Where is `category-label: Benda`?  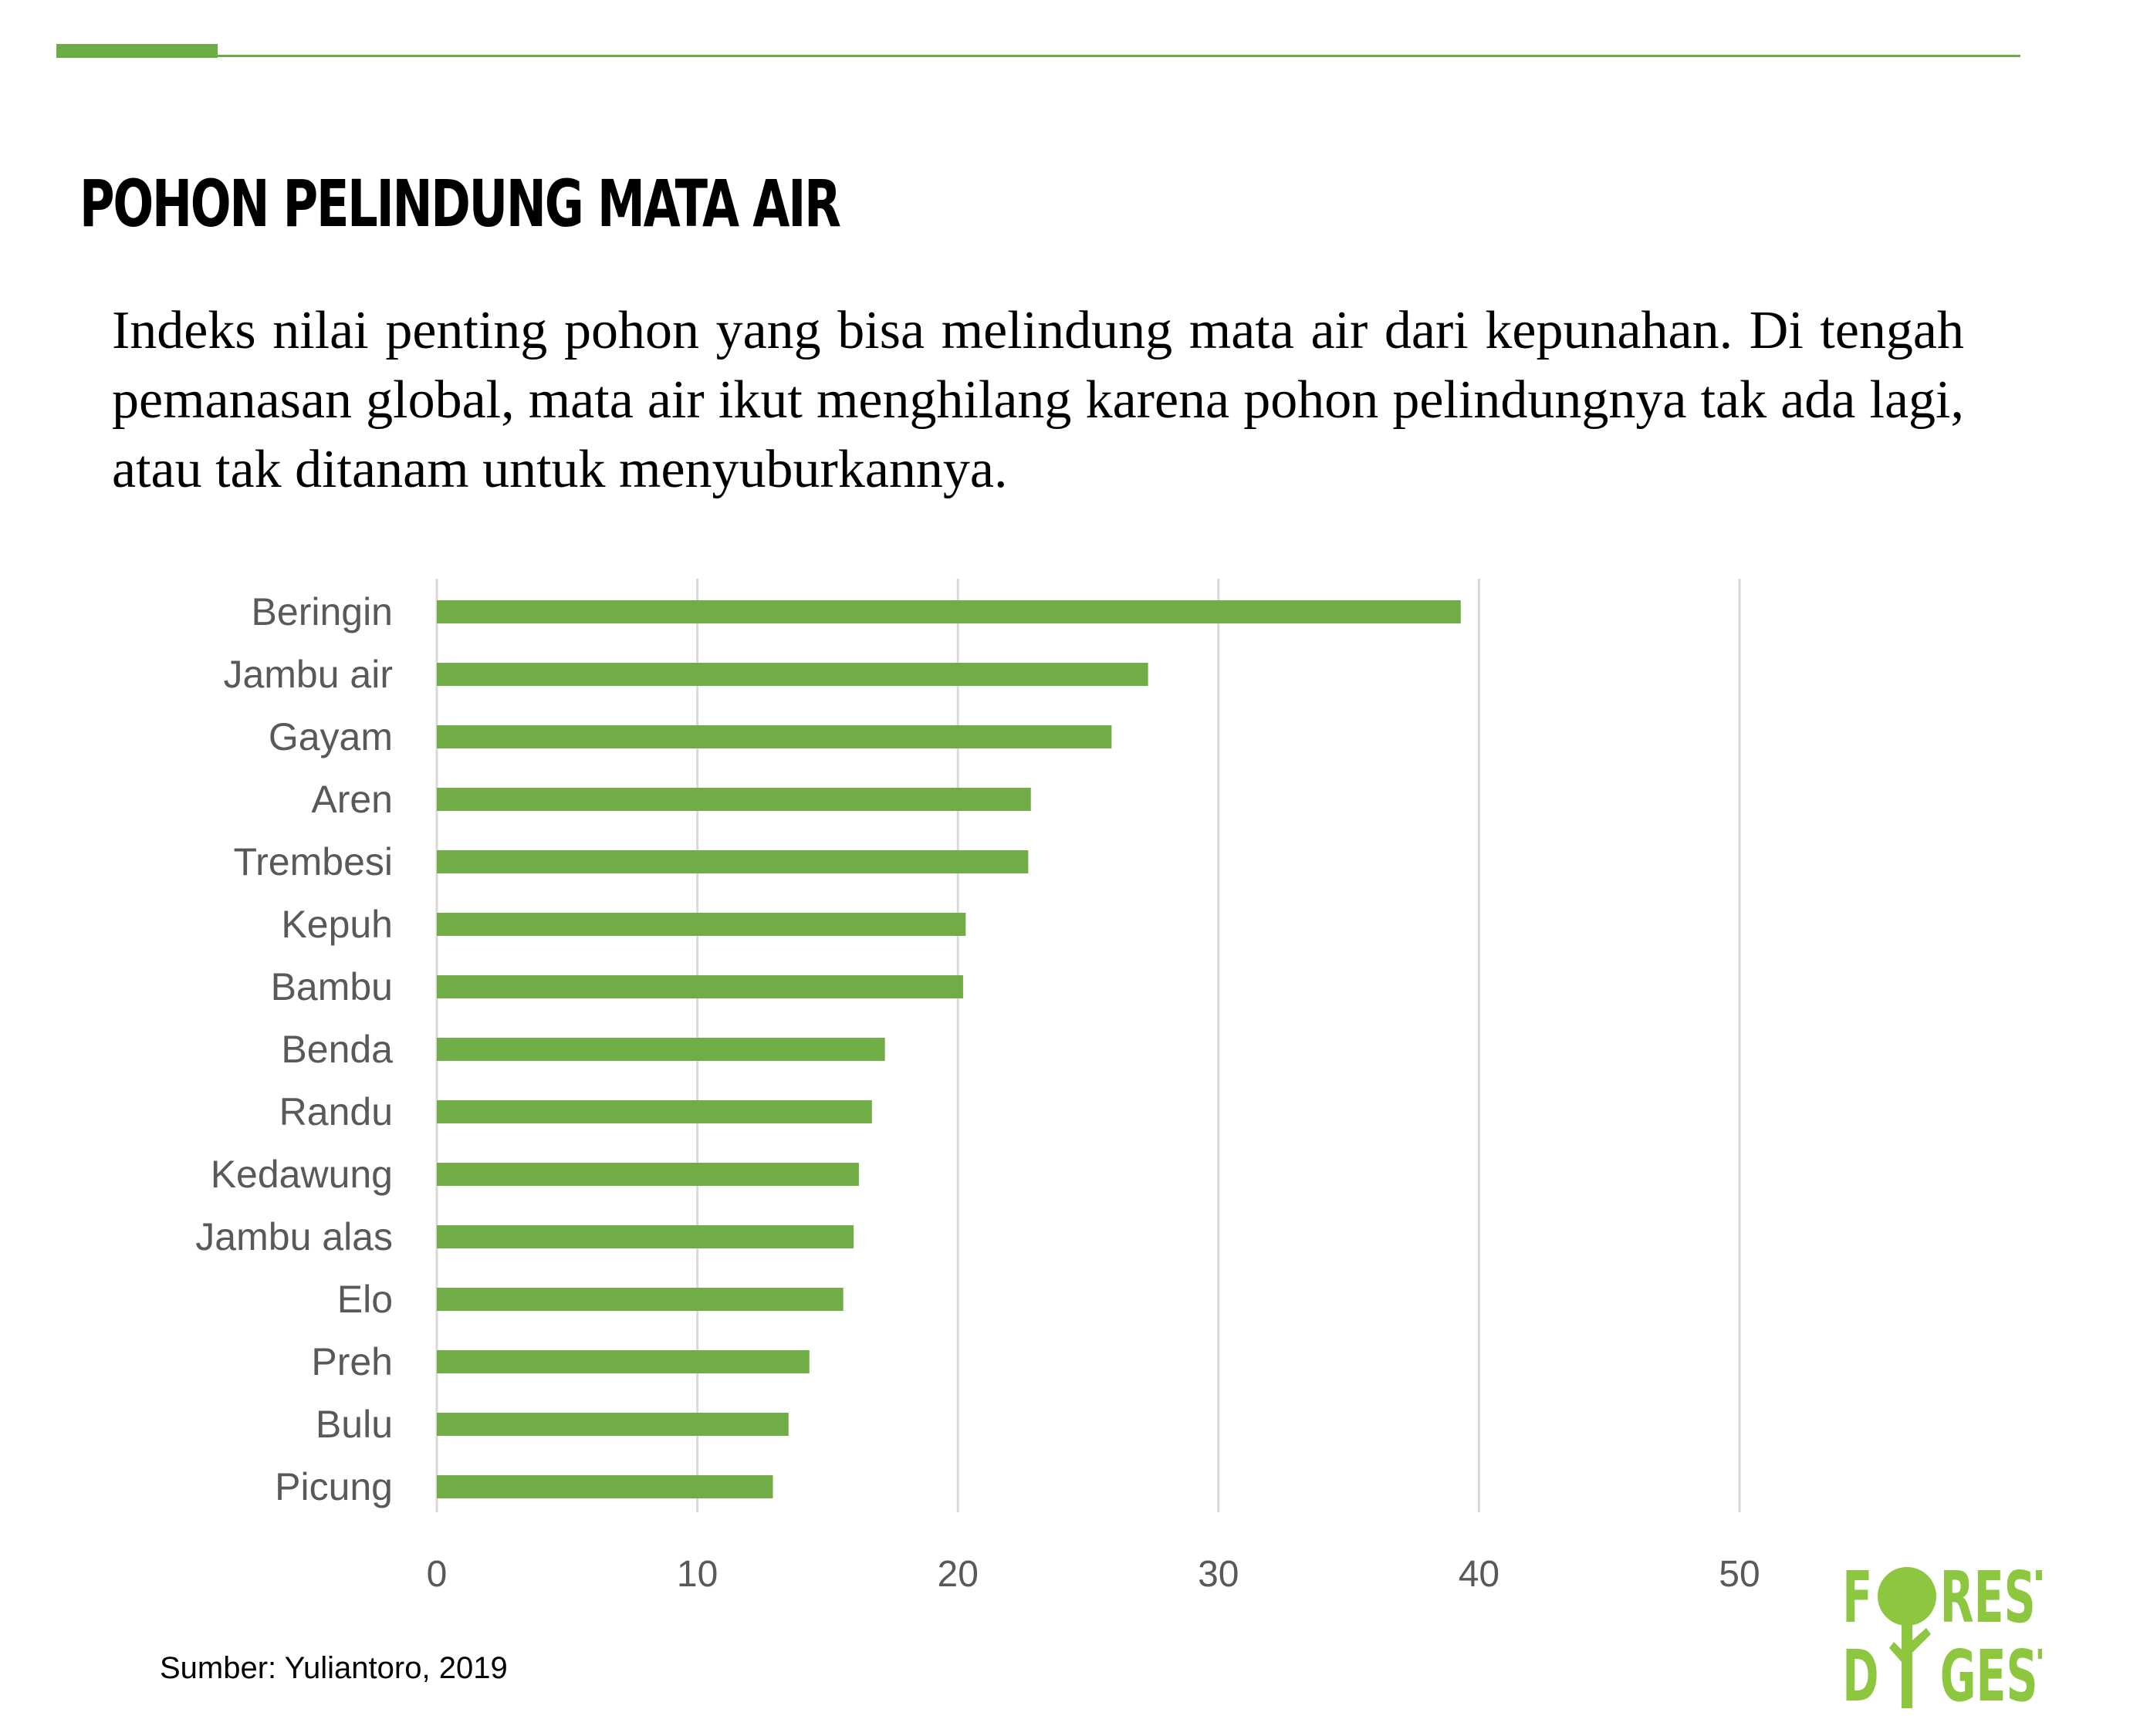
category-label: Benda is located at coordinates (337, 1049).